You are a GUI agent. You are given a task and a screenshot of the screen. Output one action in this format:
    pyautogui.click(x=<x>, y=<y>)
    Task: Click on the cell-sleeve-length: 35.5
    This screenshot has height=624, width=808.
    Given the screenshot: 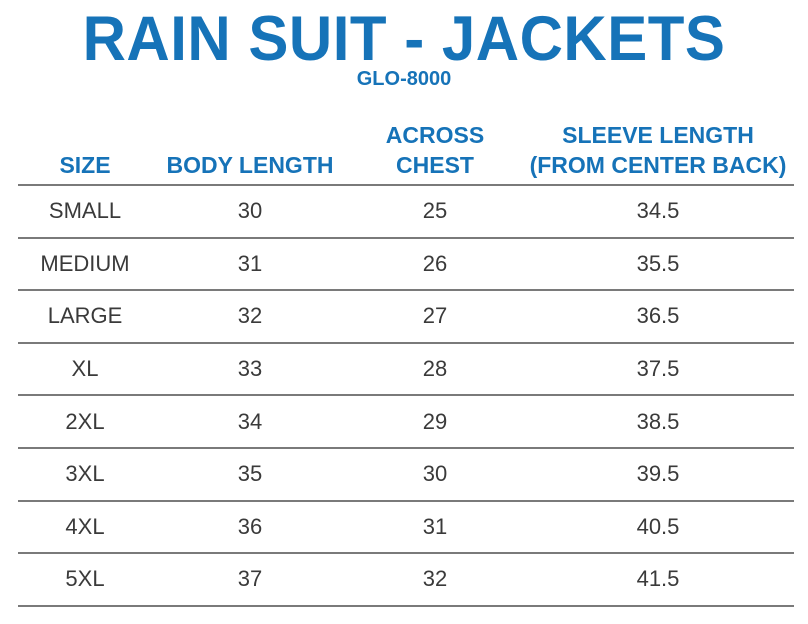 What is the action you would take?
    pyautogui.click(x=658, y=263)
    